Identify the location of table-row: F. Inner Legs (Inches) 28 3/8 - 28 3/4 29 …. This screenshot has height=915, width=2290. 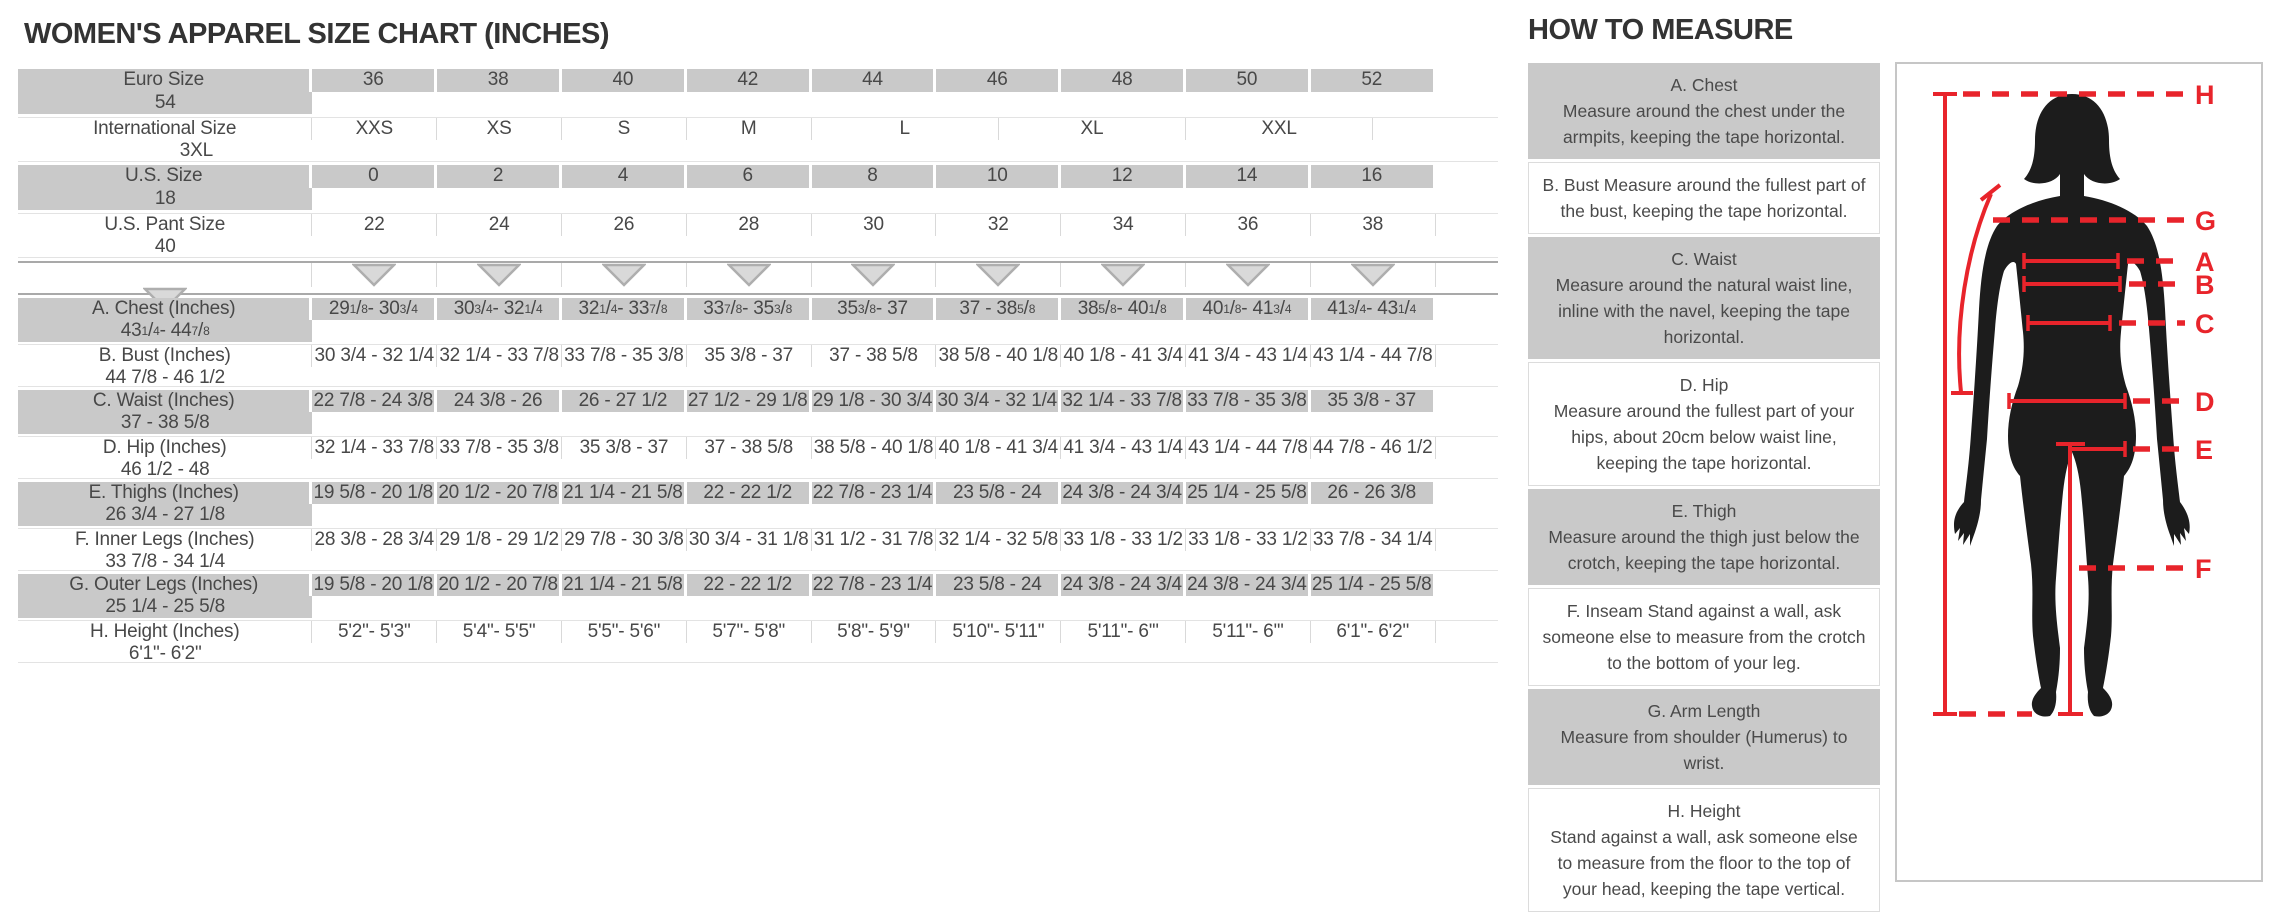
(758, 550).